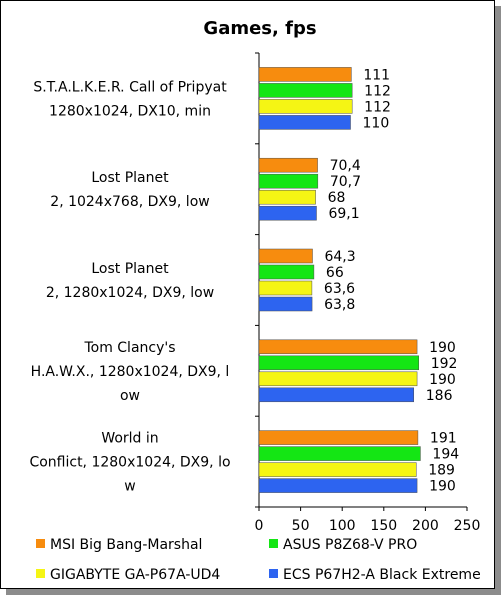  Describe the element at coordinates (445, 455) in the screenshot. I see `data-label: 194` at that location.